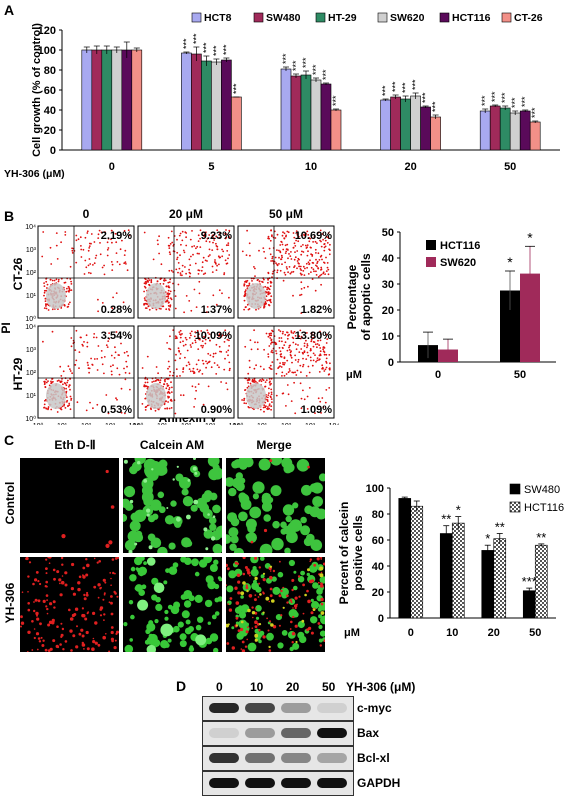 Image resolution: width=572 pixels, height=796 pixels. I want to click on y-tick-label-0: 0, so click(381, 619).